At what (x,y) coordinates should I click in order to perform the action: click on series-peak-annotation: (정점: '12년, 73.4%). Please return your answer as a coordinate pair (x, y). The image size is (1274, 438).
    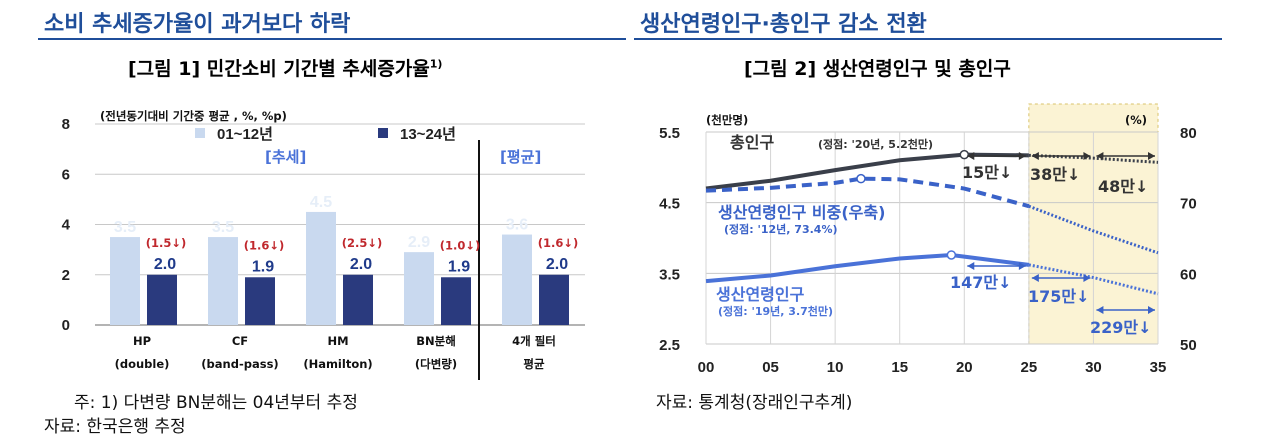
    Looking at the image, I should click on (781, 229).